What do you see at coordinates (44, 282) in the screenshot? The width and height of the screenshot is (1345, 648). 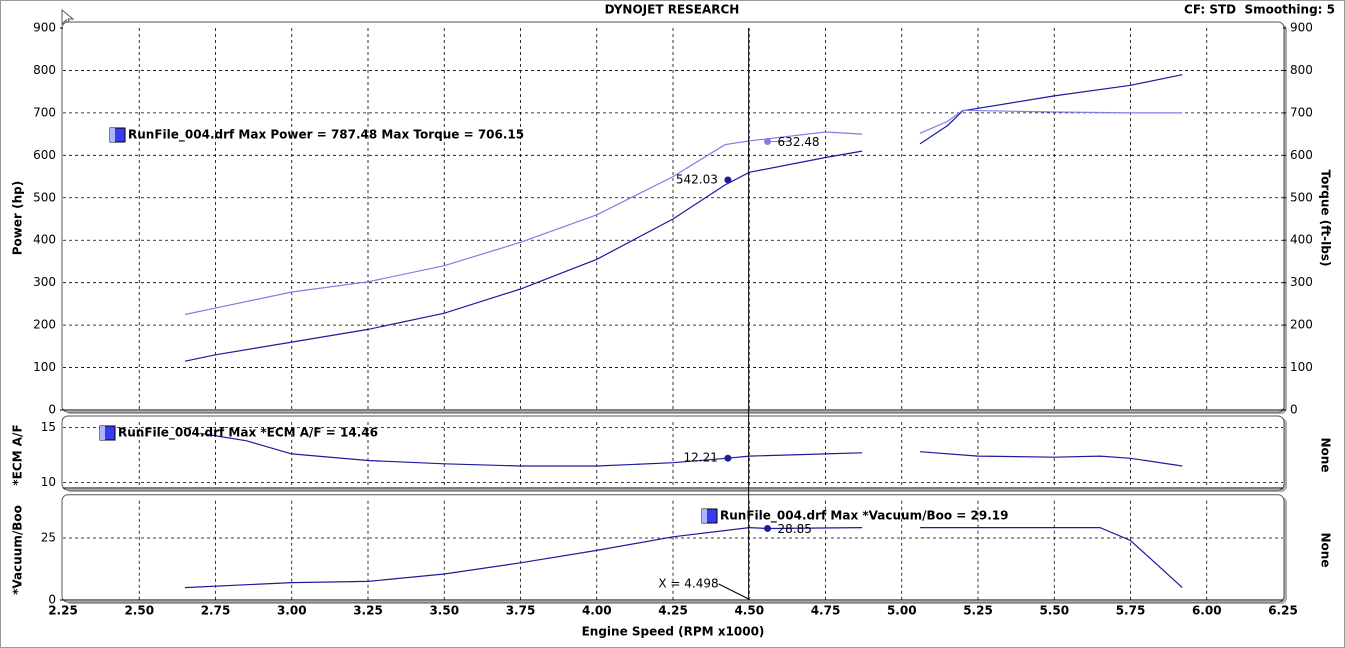 I see `y-tick-label: 300` at bounding box center [44, 282].